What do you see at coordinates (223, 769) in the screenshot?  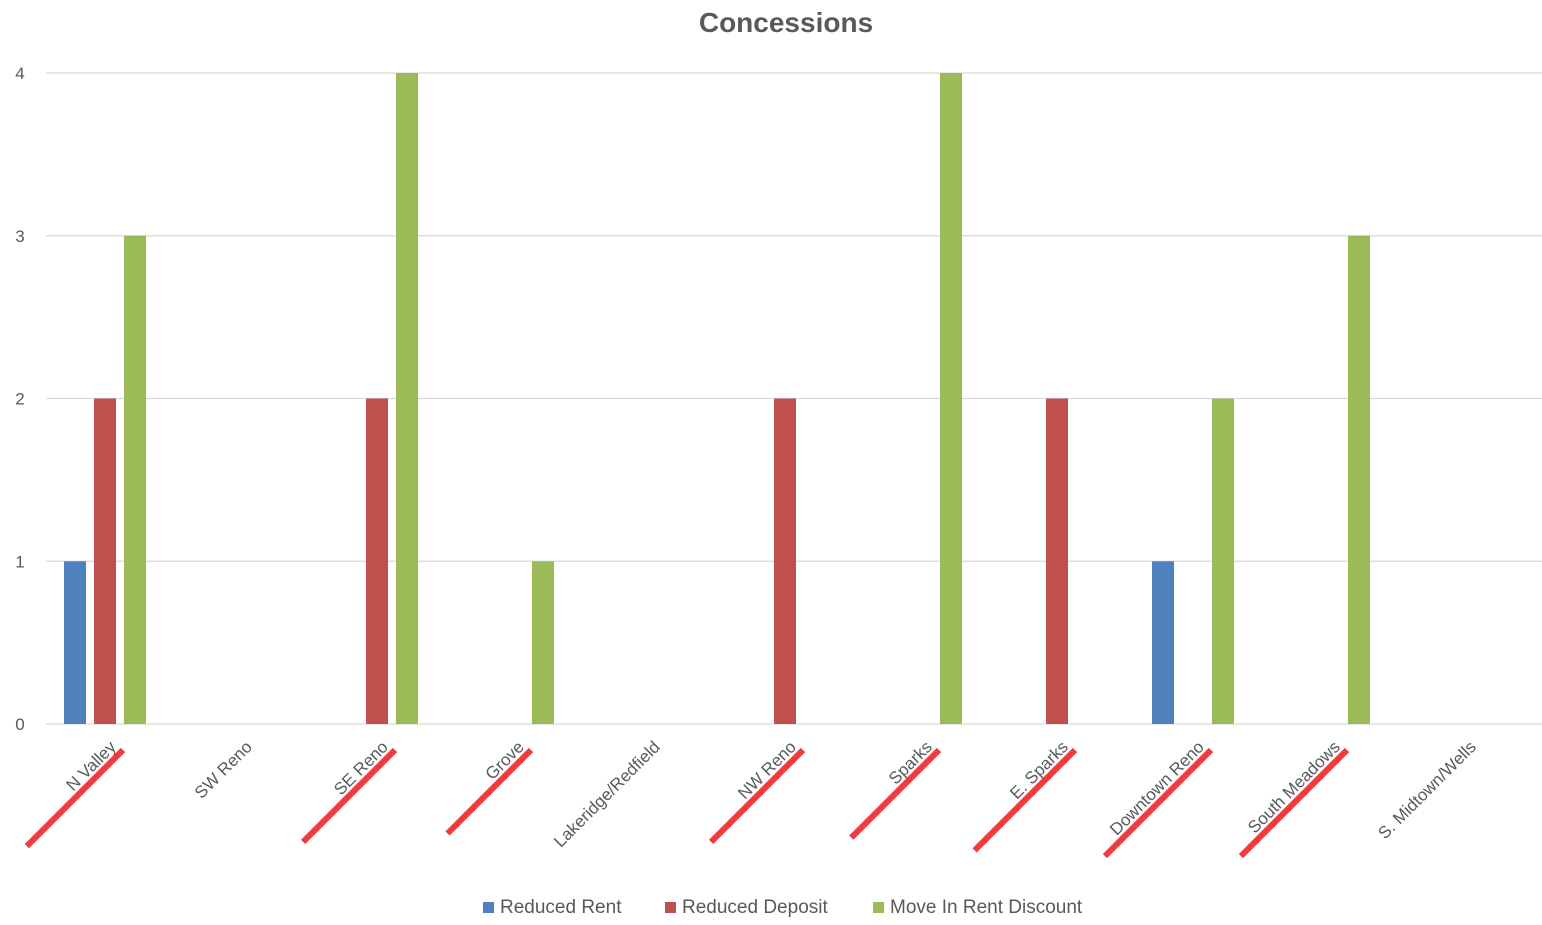 I see `x-category-label: SW Reno` at bounding box center [223, 769].